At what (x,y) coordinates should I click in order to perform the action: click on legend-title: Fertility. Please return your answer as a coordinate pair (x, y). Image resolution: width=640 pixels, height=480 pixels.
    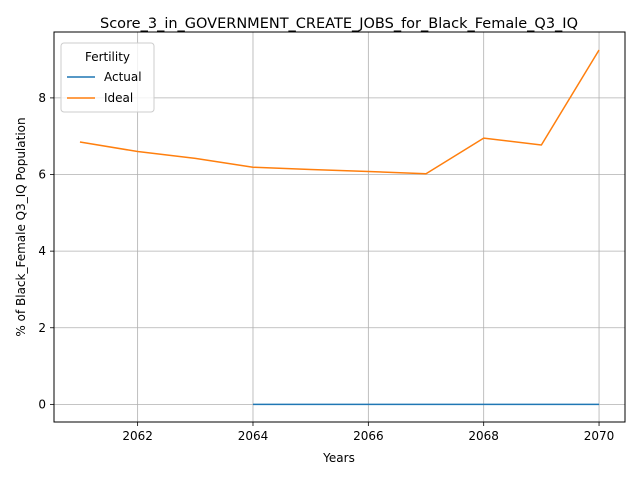
    Looking at the image, I should click on (107, 57).